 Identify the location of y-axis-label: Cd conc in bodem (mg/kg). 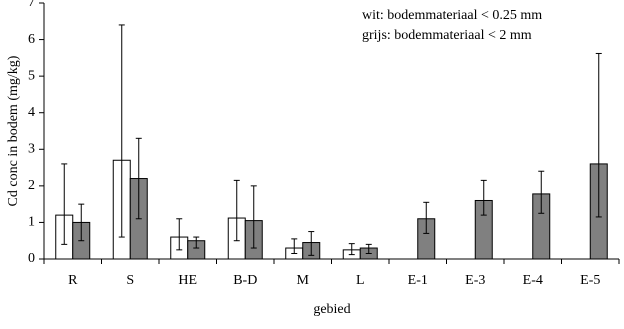
(13, 130).